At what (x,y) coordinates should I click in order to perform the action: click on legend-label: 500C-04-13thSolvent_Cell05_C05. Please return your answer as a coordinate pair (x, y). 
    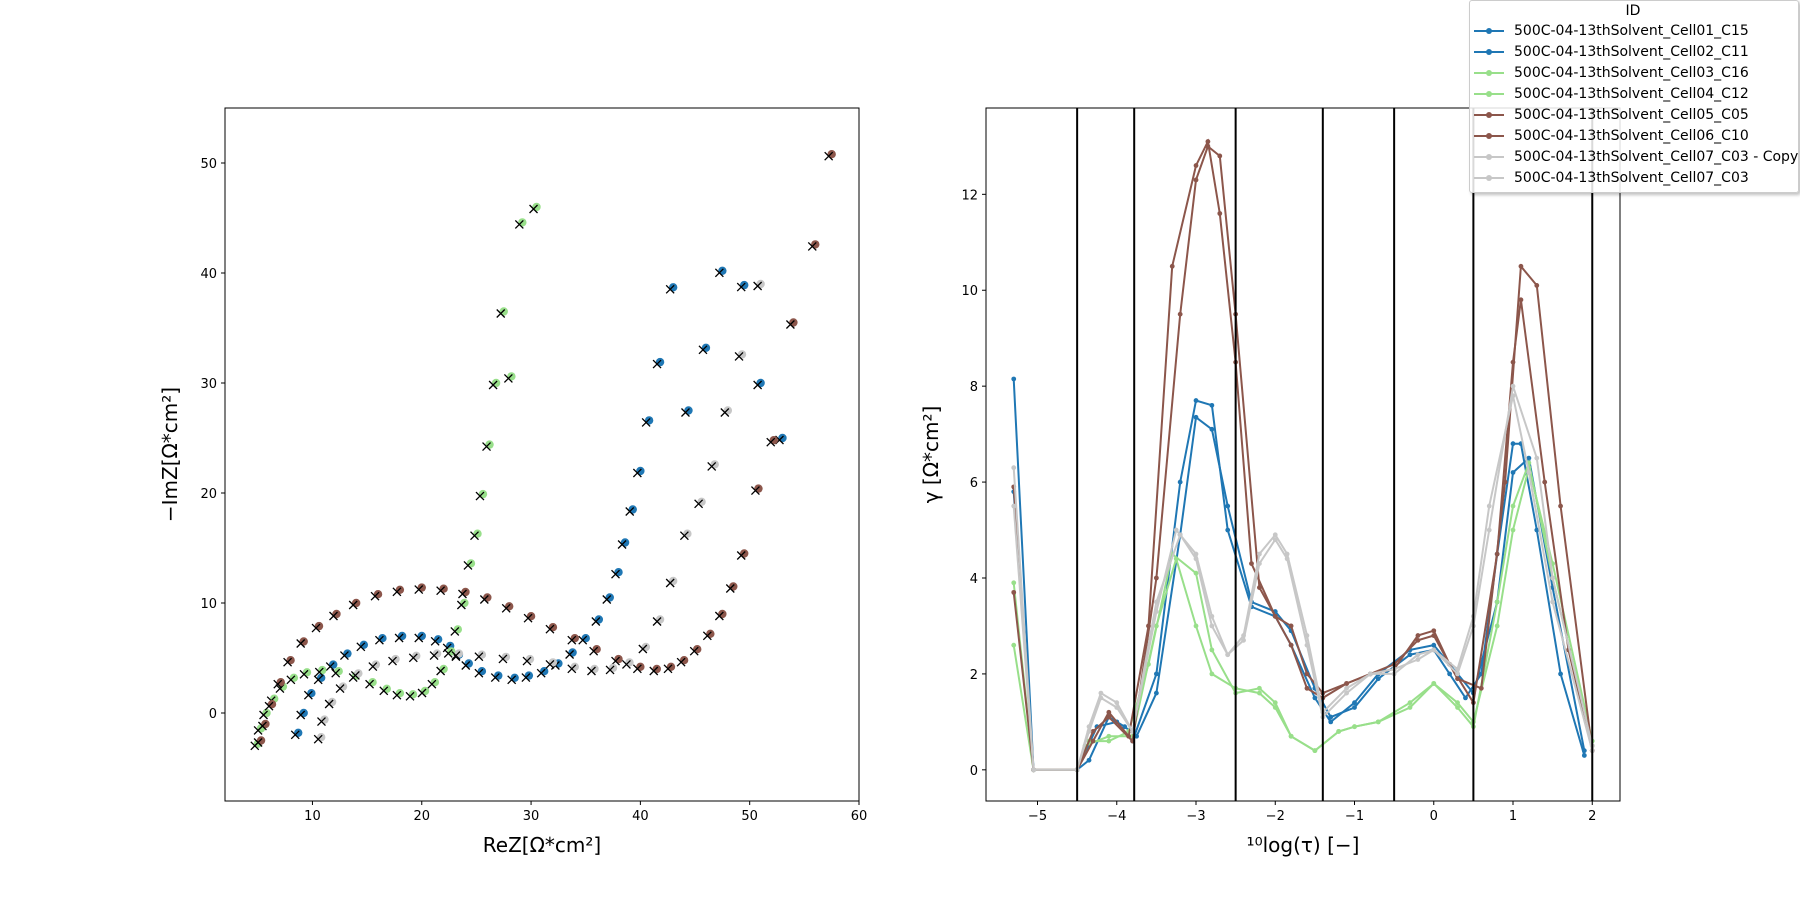
    Looking at the image, I should click on (1631, 114).